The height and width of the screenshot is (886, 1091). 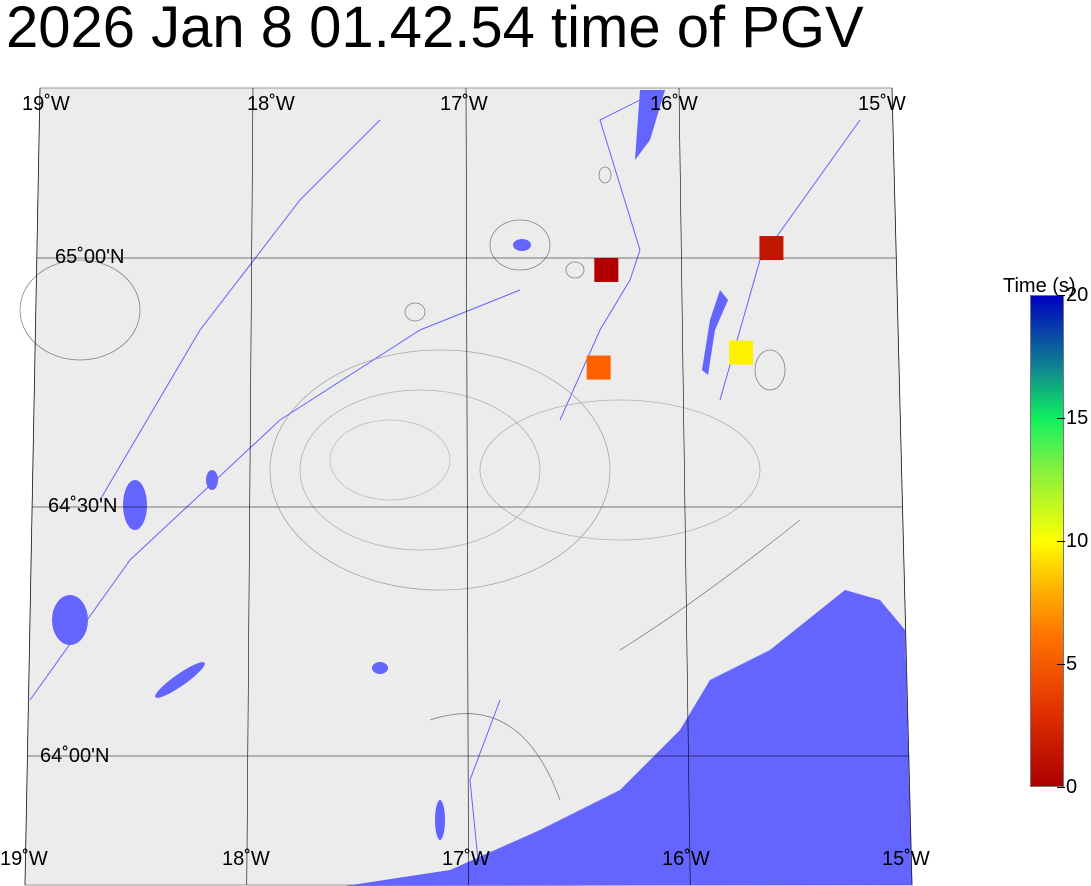 I want to click on colorbar-title: Time (s), so click(x=1039, y=286).